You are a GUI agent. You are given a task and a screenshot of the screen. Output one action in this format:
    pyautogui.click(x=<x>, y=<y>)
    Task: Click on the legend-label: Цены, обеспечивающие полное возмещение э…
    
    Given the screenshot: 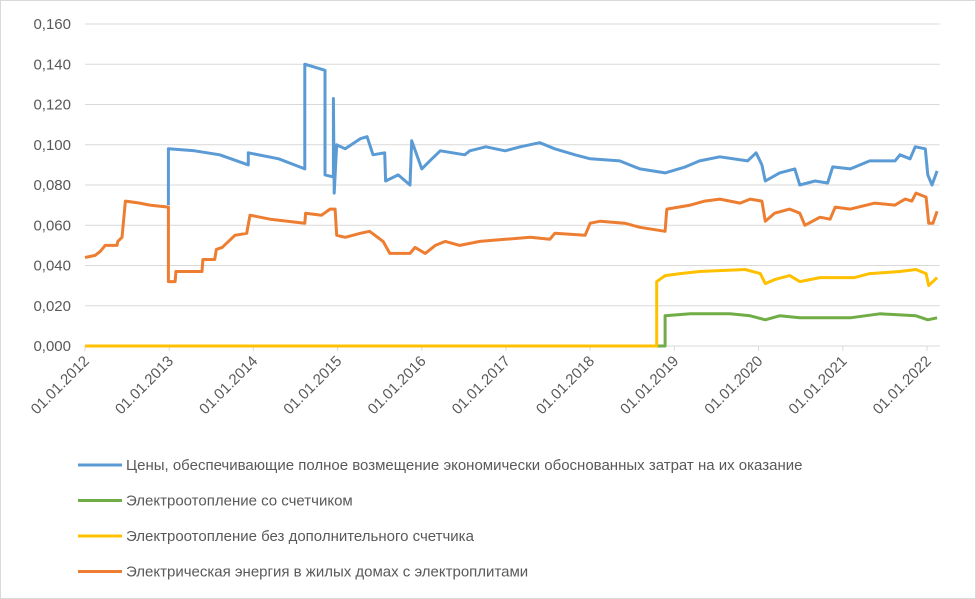 What is the action you would take?
    pyautogui.click(x=464, y=465)
    